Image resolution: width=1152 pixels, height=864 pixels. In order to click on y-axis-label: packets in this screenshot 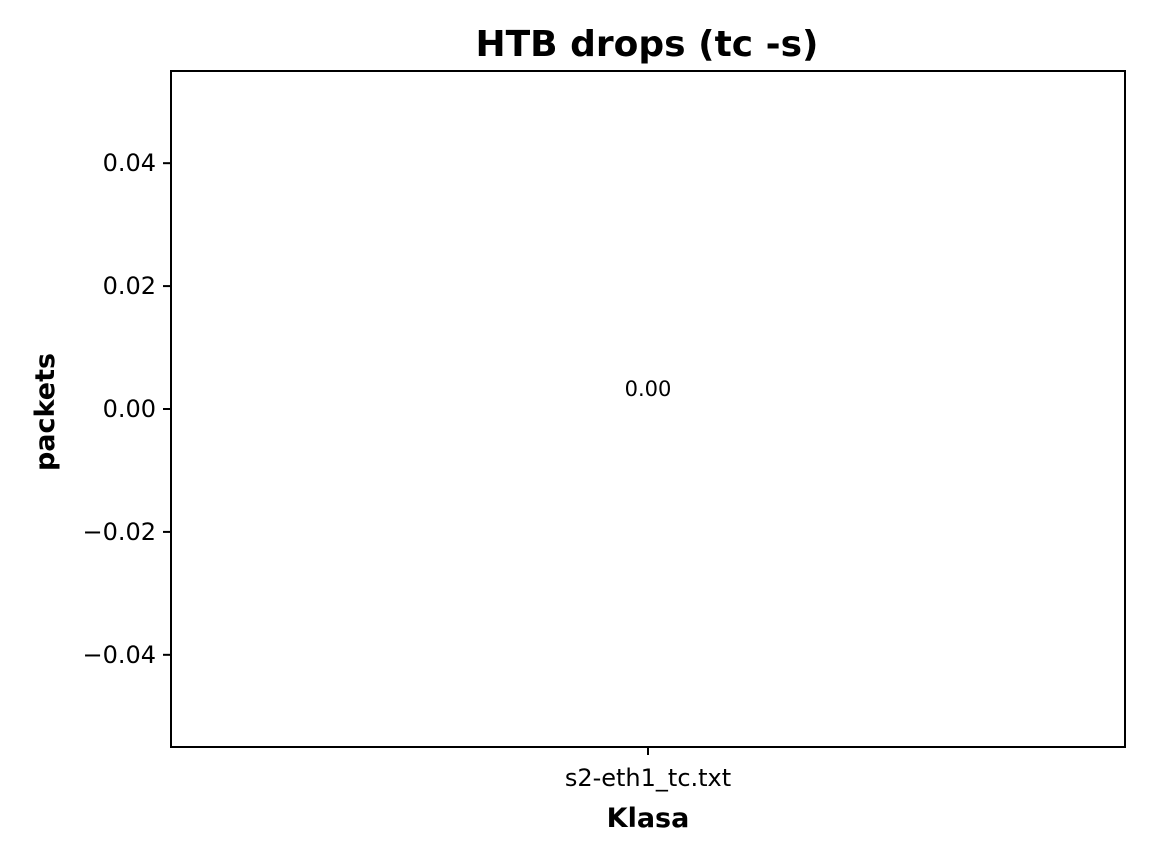, I will do `click(45, 412)`.